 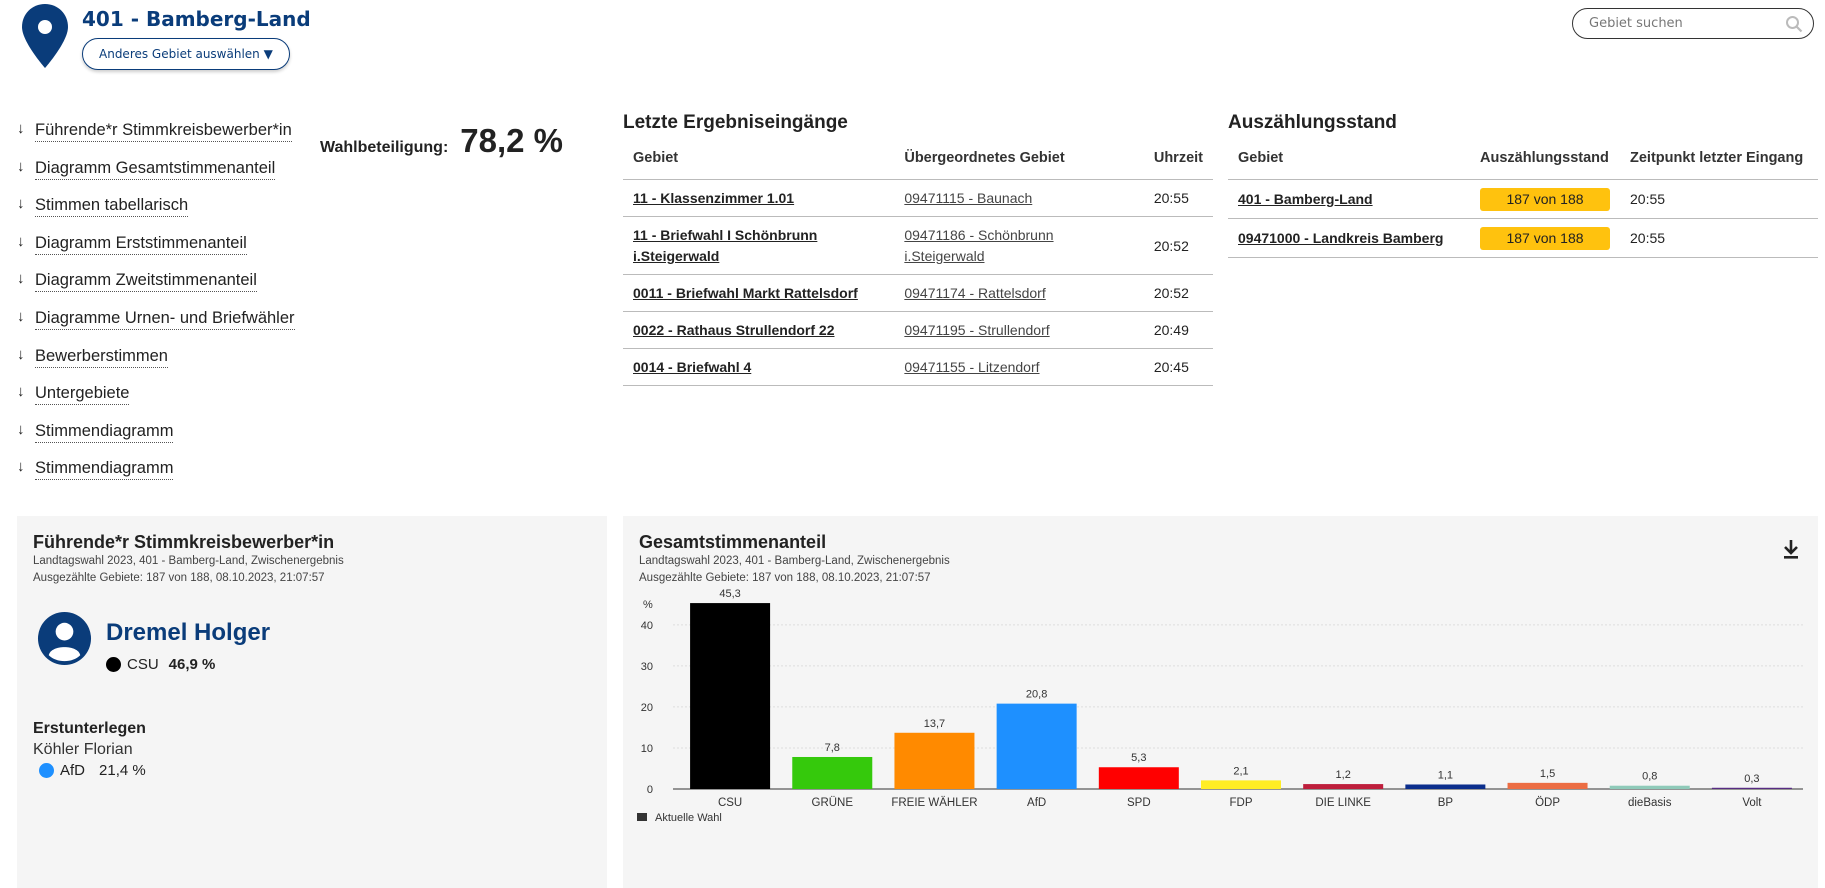 What do you see at coordinates (1241, 784) in the screenshot?
I see `bar-fdp` at bounding box center [1241, 784].